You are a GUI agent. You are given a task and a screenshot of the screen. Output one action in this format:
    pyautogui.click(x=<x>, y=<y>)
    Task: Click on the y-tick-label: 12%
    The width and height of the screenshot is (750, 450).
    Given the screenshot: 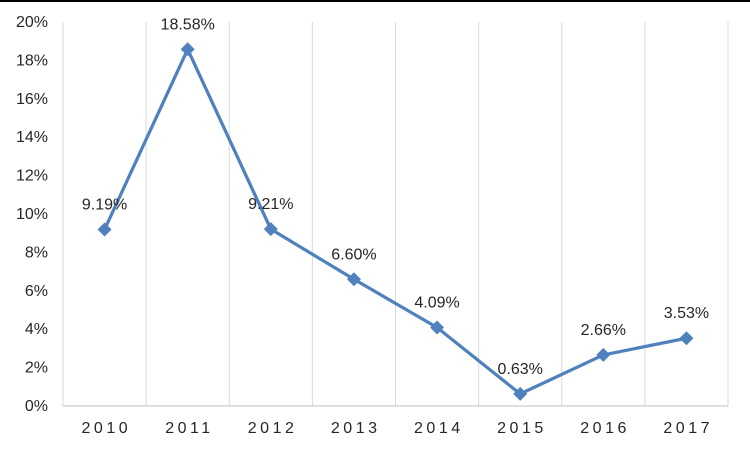 What is the action you would take?
    pyautogui.click(x=32, y=176)
    